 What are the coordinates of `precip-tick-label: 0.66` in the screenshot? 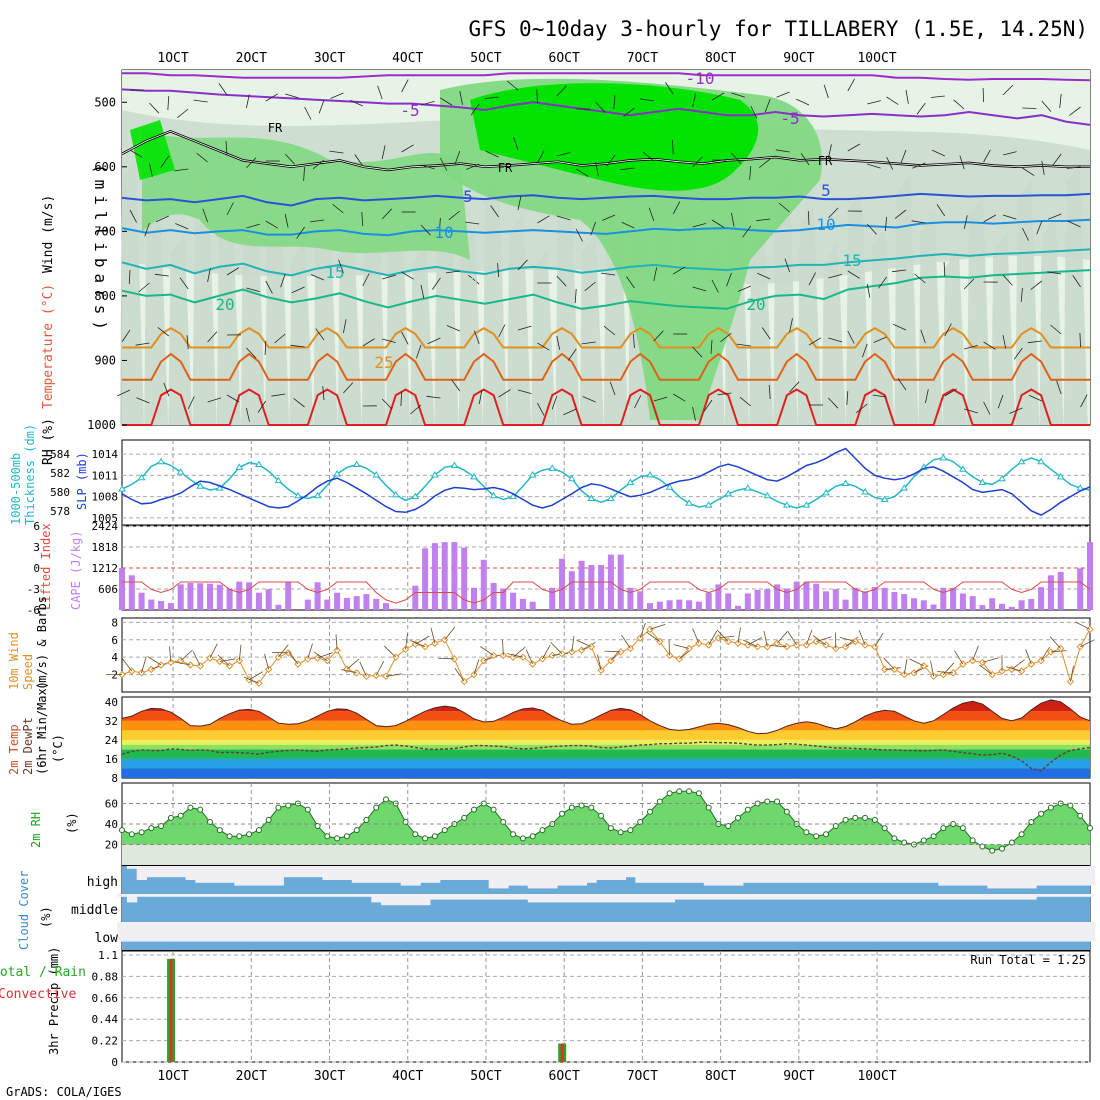 It's located at (105, 998).